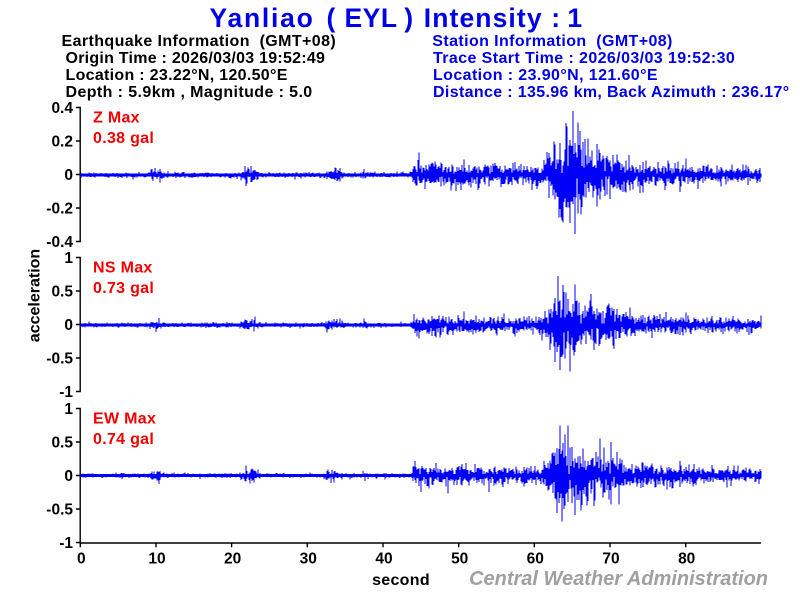 Image resolution: width=800 pixels, height=600 pixels. What do you see at coordinates (189, 92) in the screenshot?
I see `svg-text:Depth : 5.9km , Magnitude : 5.: Depth : 5.9km , Magnitude : 5.0` at bounding box center [189, 92].